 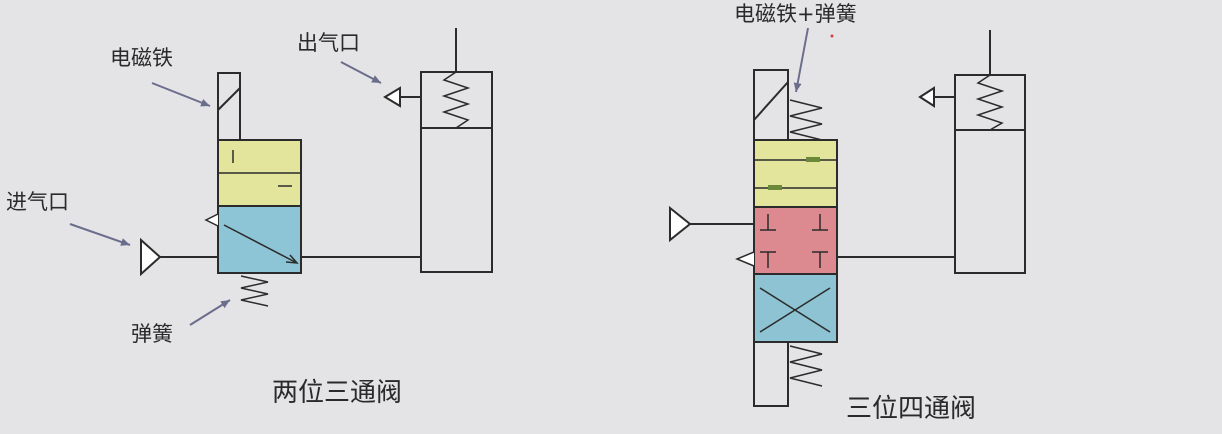 What do you see at coordinates (911, 409) in the screenshot?
I see `title-three-position-four-way: 三位四通阀` at bounding box center [911, 409].